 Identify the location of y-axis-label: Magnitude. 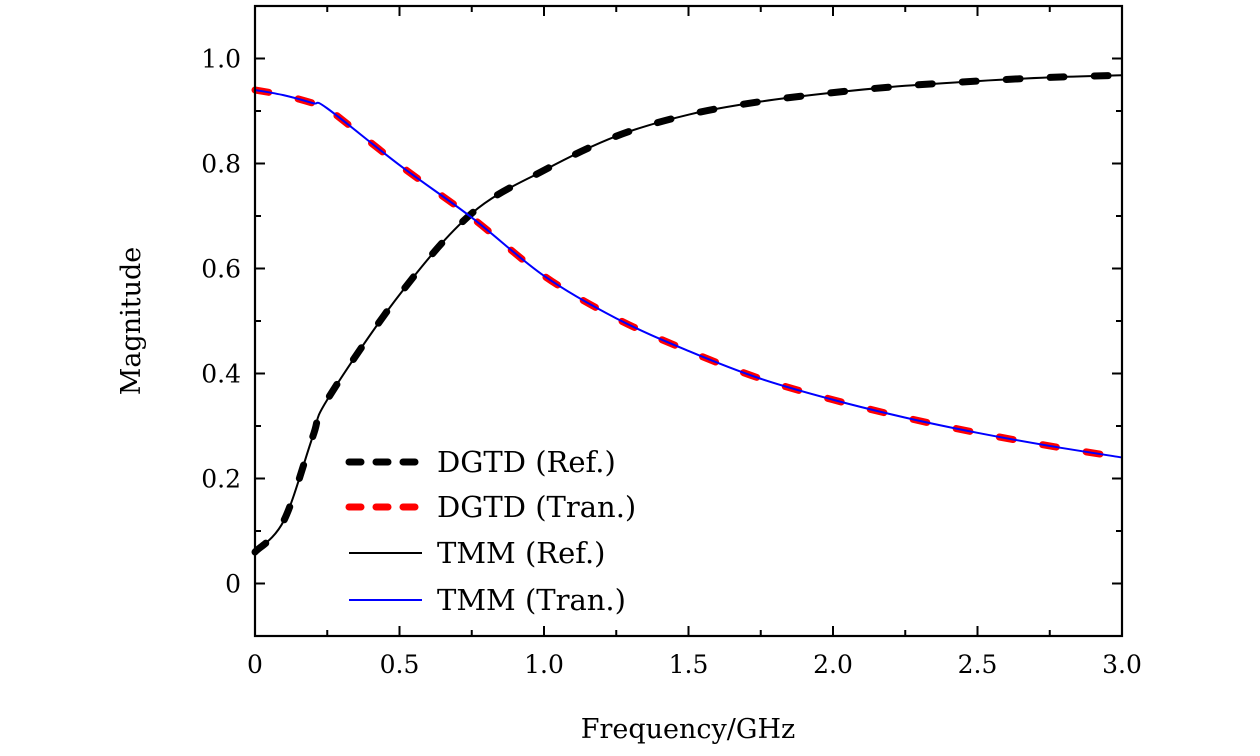
(131, 321).